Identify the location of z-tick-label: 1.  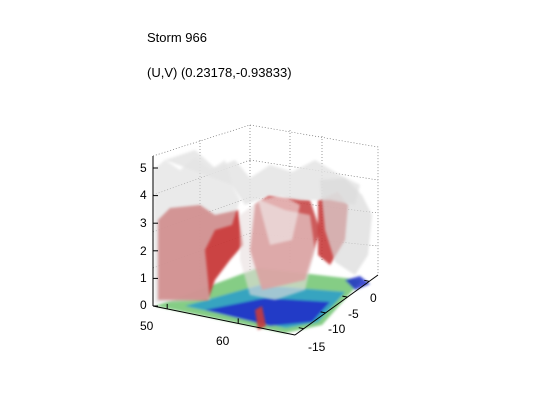
(143, 278).